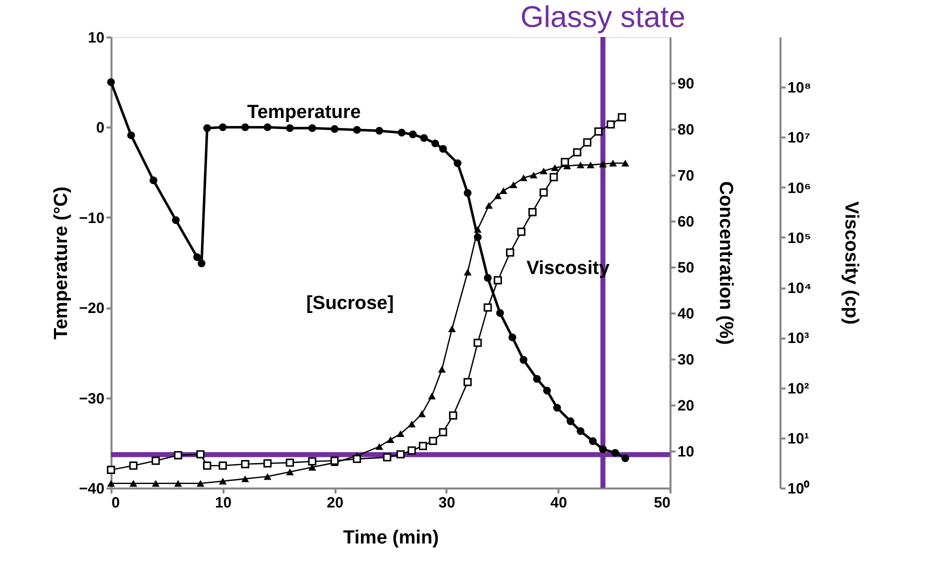 The height and width of the screenshot is (571, 948). What do you see at coordinates (851, 263) in the screenshot?
I see `y3-axis-title: Viscosity (cp)` at bounding box center [851, 263].